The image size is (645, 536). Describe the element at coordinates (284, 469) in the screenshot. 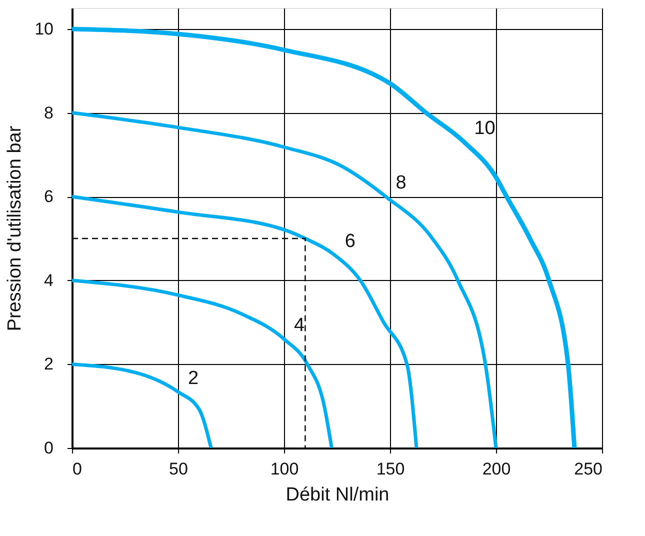

I see `x-tick-label: 100` at that location.